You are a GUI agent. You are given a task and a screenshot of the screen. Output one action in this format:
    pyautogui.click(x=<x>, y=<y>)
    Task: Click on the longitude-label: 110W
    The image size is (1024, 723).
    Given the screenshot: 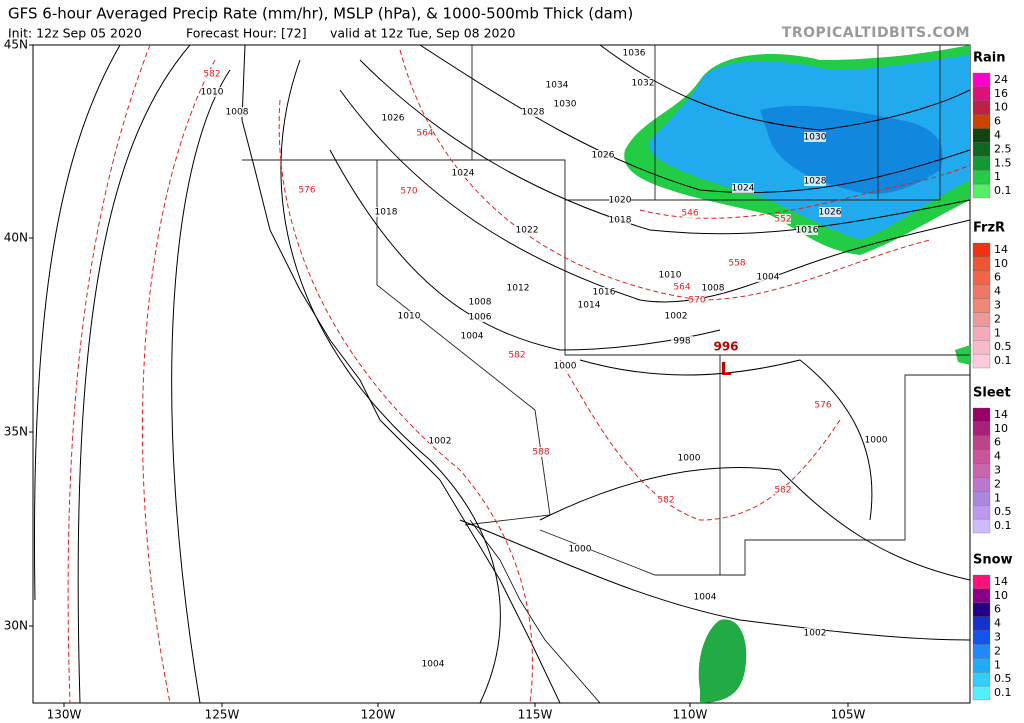 What is the action you would take?
    pyautogui.click(x=690, y=715)
    